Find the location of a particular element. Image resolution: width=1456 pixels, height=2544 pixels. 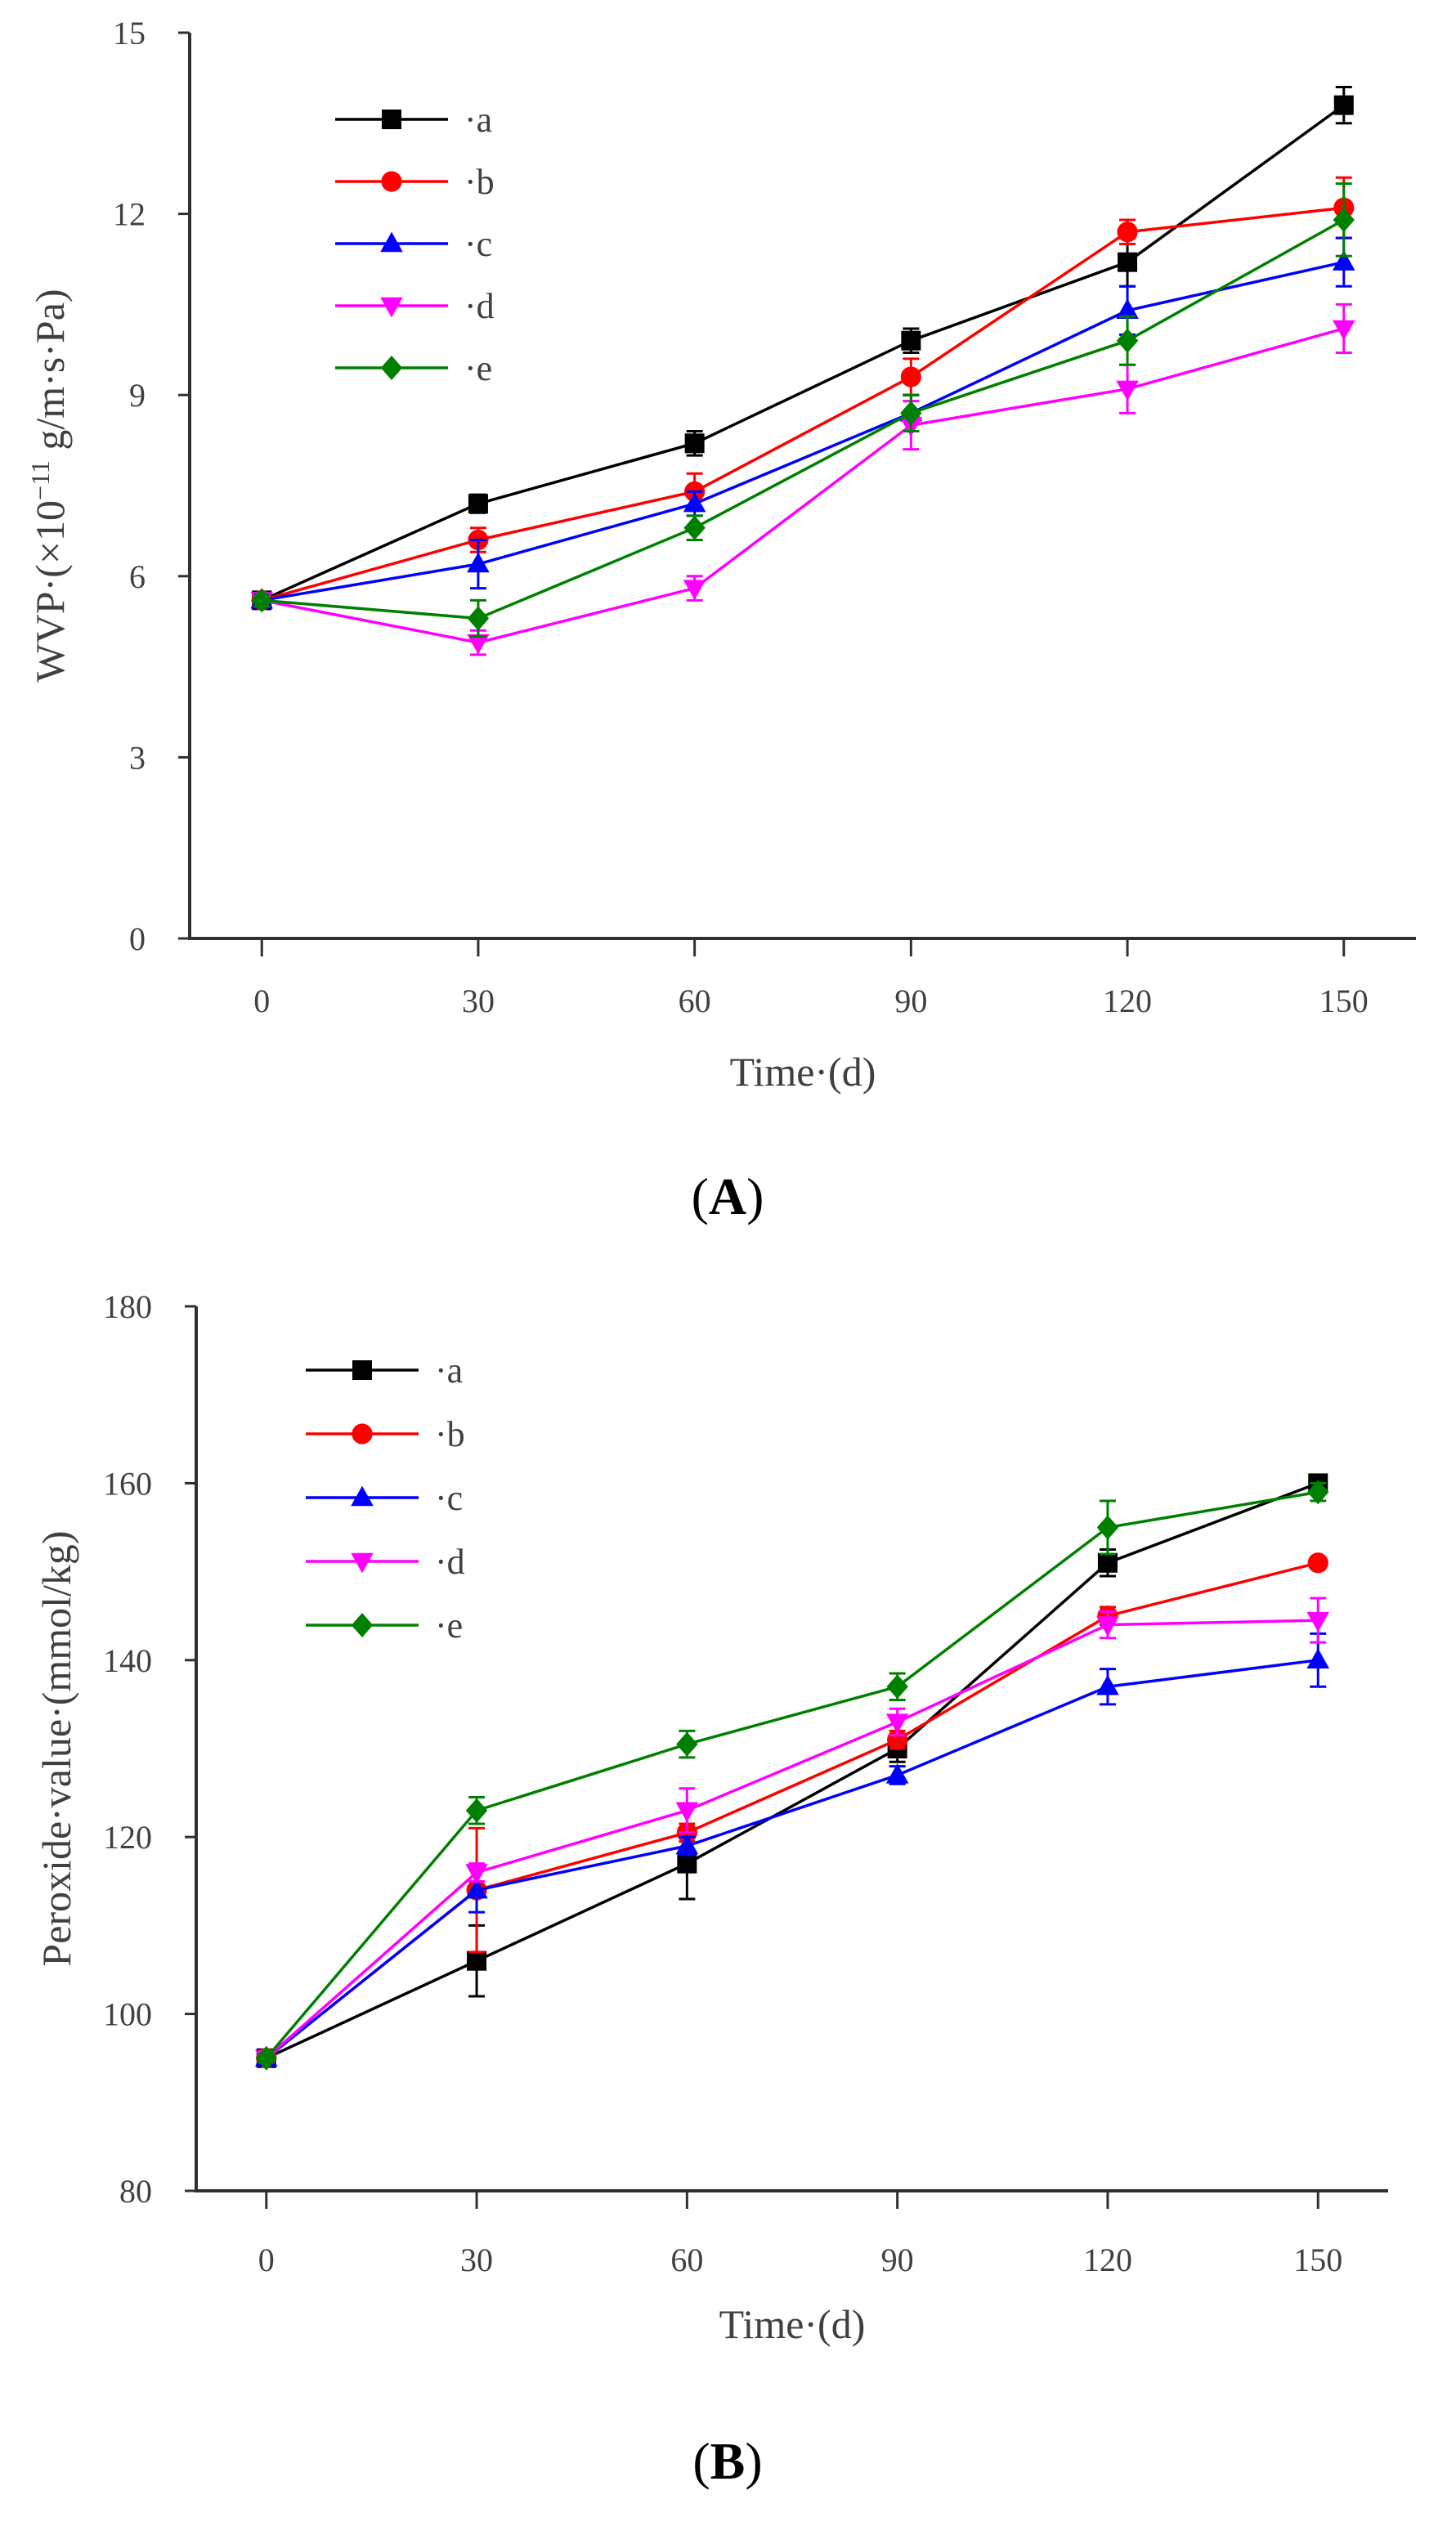

y-tick-label: 80 is located at coordinates (135, 2191).